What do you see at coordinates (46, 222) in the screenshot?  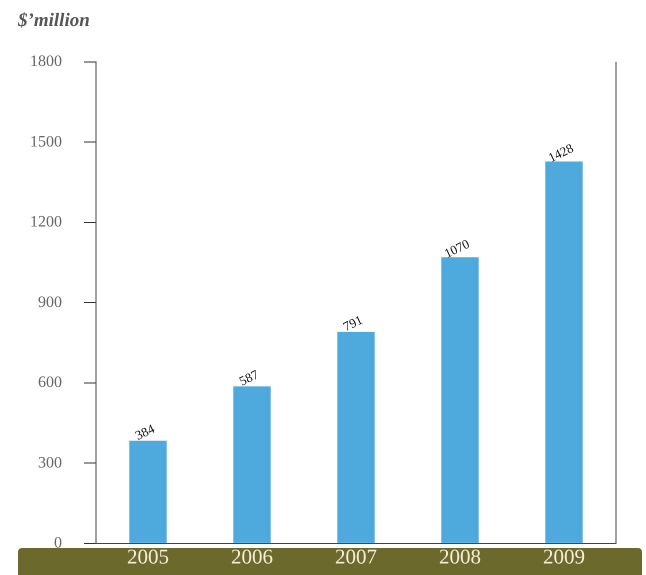 I see `y-tick-label: 1200` at bounding box center [46, 222].